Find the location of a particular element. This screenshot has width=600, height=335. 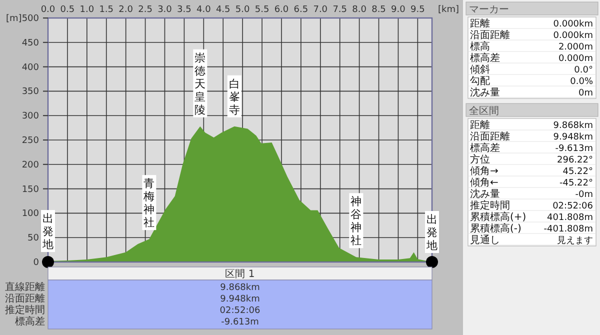

x-tick-label: 8.5 is located at coordinates (379, 10).